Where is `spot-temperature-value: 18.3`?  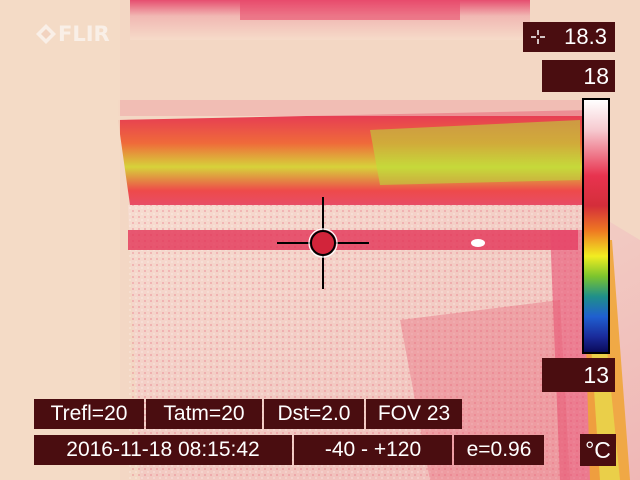
spot-temperature-value: 18.3 is located at coordinates (585, 36).